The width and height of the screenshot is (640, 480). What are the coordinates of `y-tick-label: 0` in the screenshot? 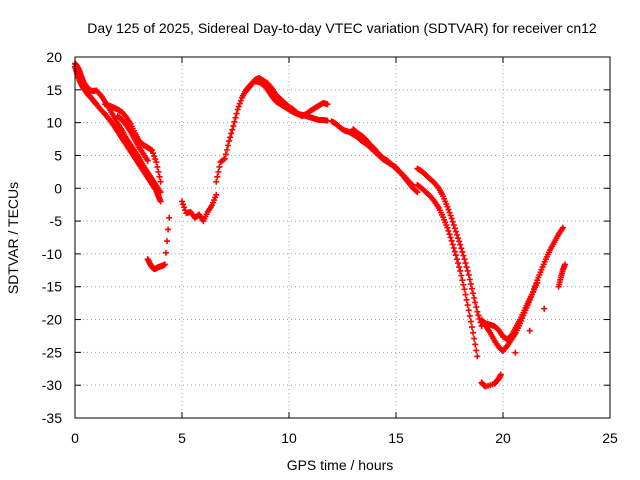 It's located at (58, 188).